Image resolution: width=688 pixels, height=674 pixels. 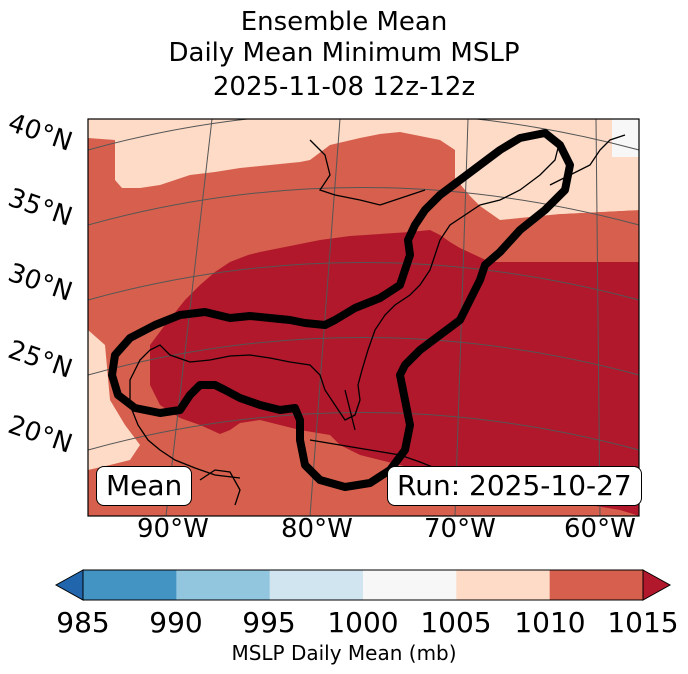 What do you see at coordinates (317, 529) in the screenshot?
I see `lon-label-80w: 80°W` at bounding box center [317, 529].